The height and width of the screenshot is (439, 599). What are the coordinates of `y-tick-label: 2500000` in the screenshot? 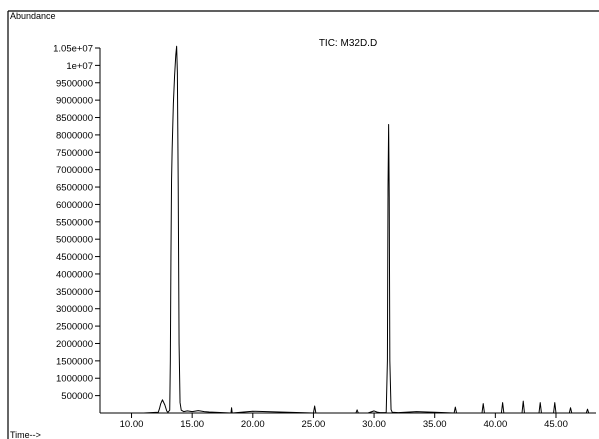 It's located at (74, 327).